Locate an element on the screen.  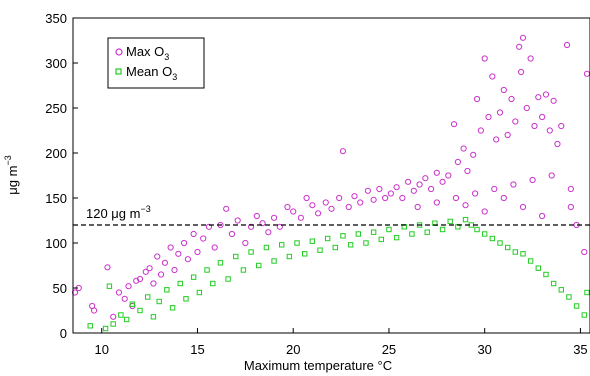
y-tick-label: 300 is located at coordinates (56, 63).